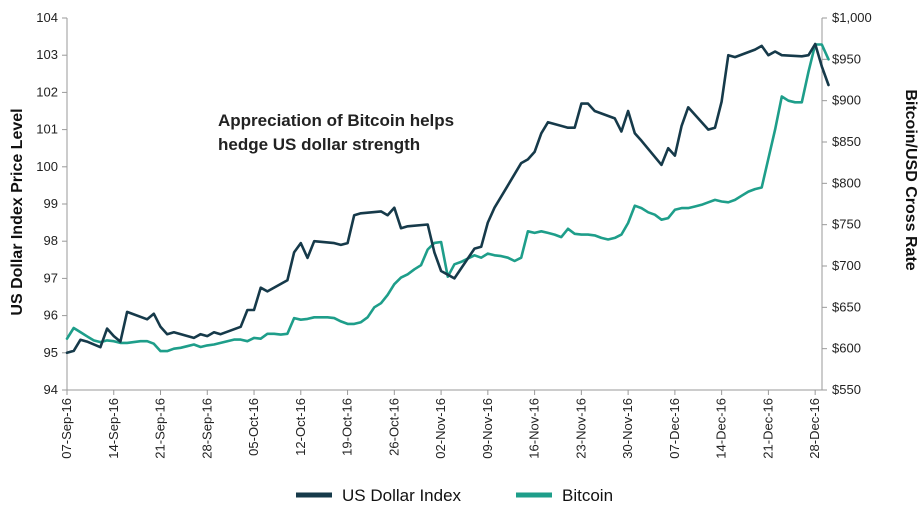  What do you see at coordinates (627, 428) in the screenshot?
I see `x-tick-label: 30-Nov-16` at bounding box center [627, 428].